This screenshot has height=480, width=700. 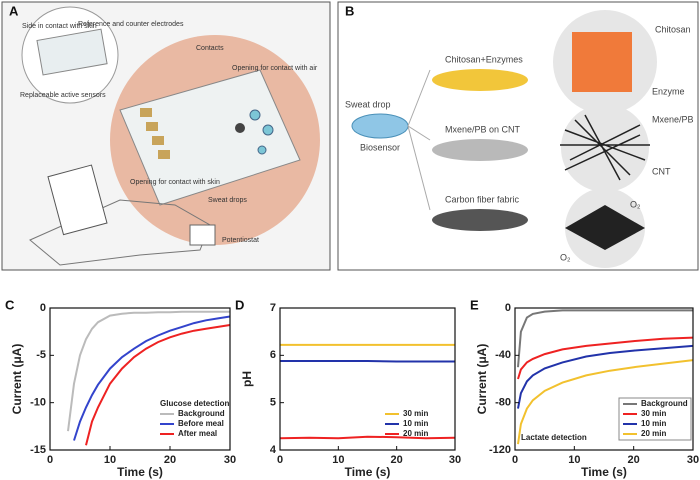 I want to click on label: Sweat drops, so click(x=227, y=200).